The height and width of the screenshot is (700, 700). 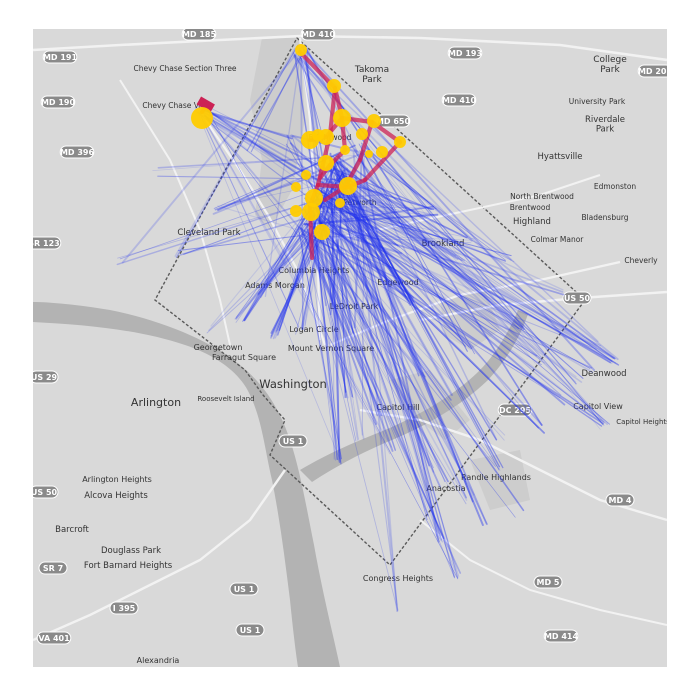 What do you see at coordinates (597, 101) in the screenshot?
I see `place-label-university-park: University Park` at bounding box center [597, 101].